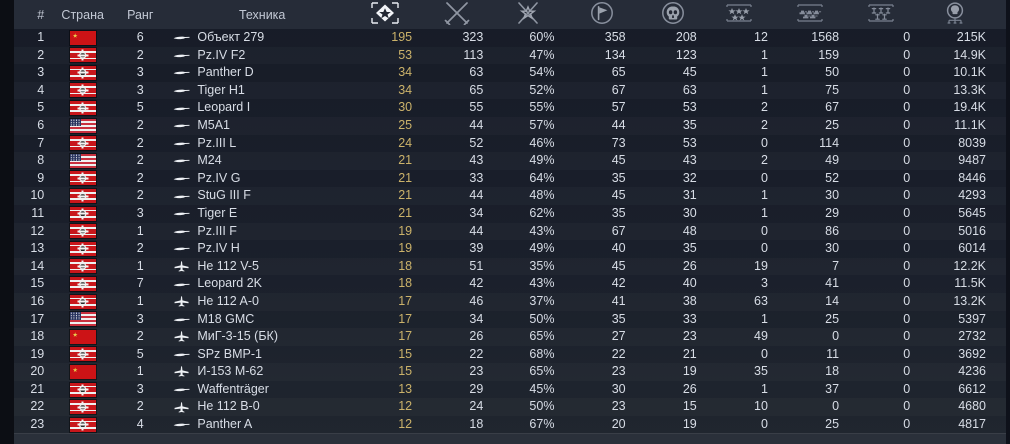  What do you see at coordinates (262, 161) in the screenshot?
I see `cell-vehicle-name: M24` at bounding box center [262, 161].